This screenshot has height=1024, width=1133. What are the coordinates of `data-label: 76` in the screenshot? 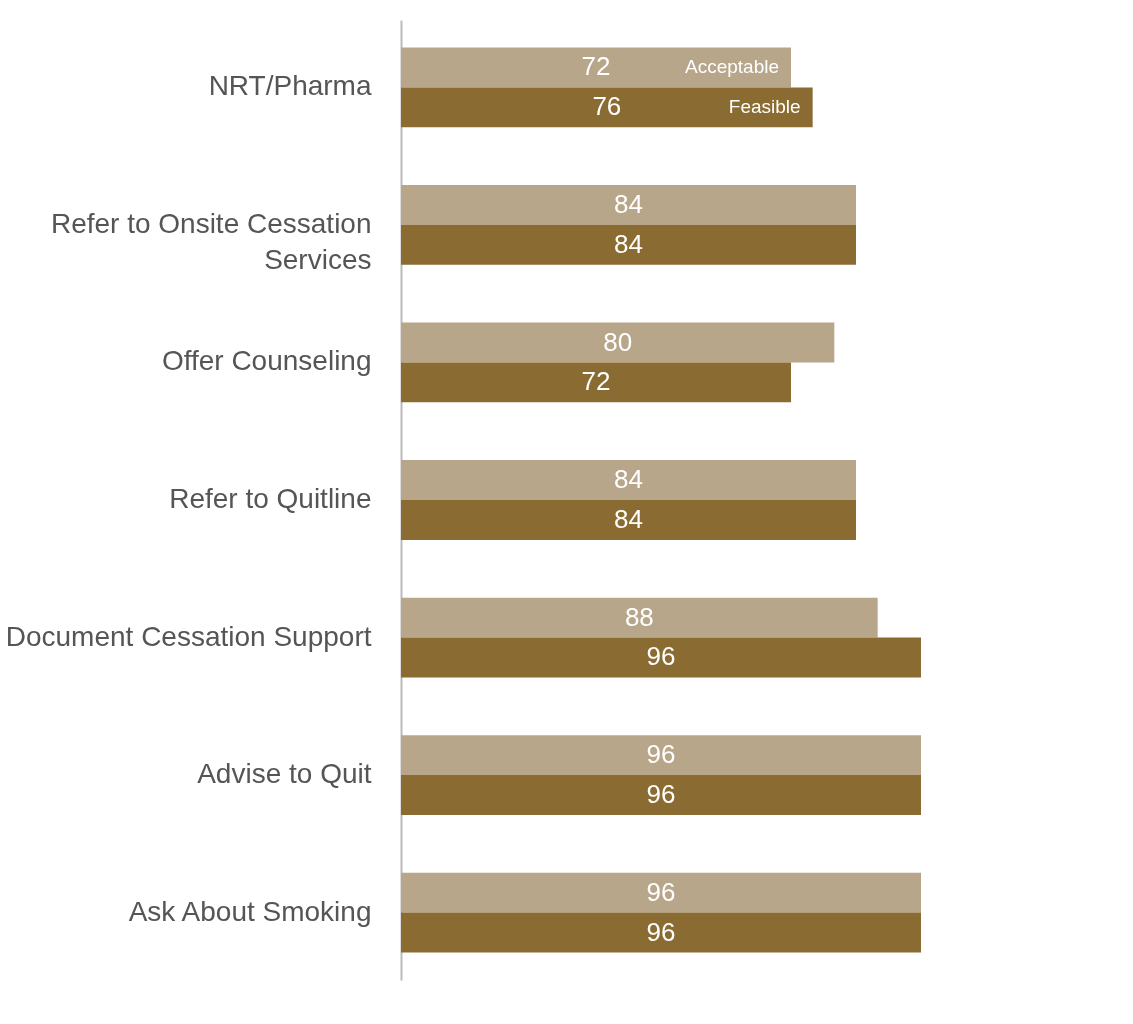 It's located at (607, 106).